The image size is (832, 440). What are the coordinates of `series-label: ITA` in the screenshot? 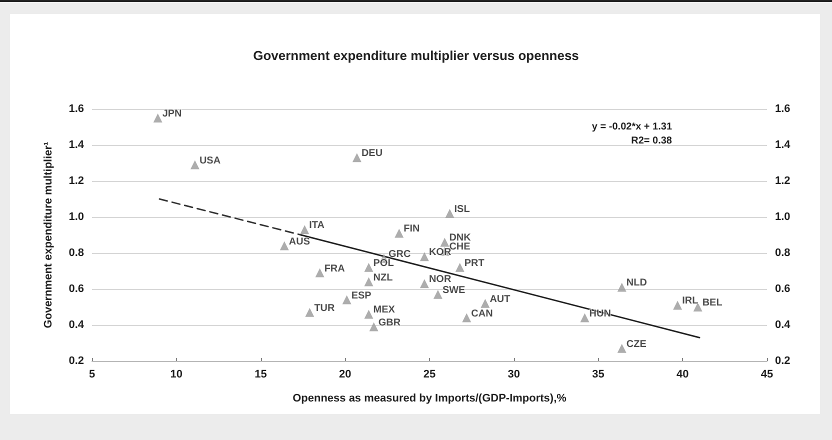 It's located at (316, 226).